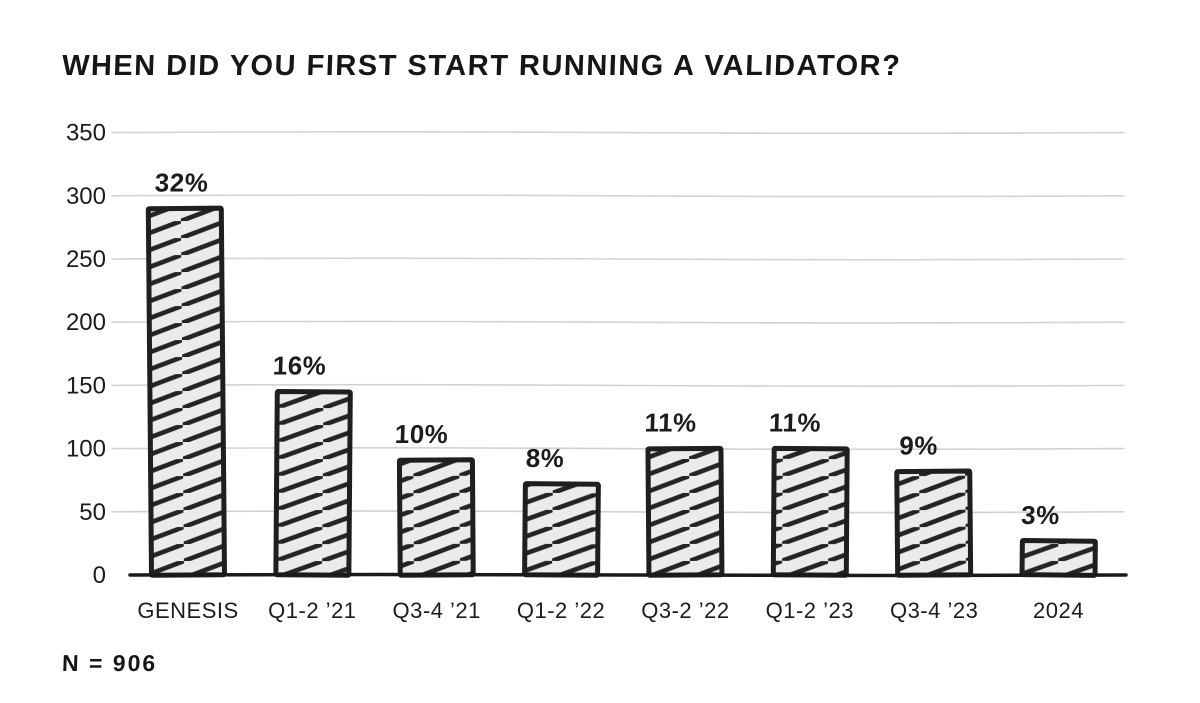  I want to click on y-axis-tick-label: 200, so click(86, 322).